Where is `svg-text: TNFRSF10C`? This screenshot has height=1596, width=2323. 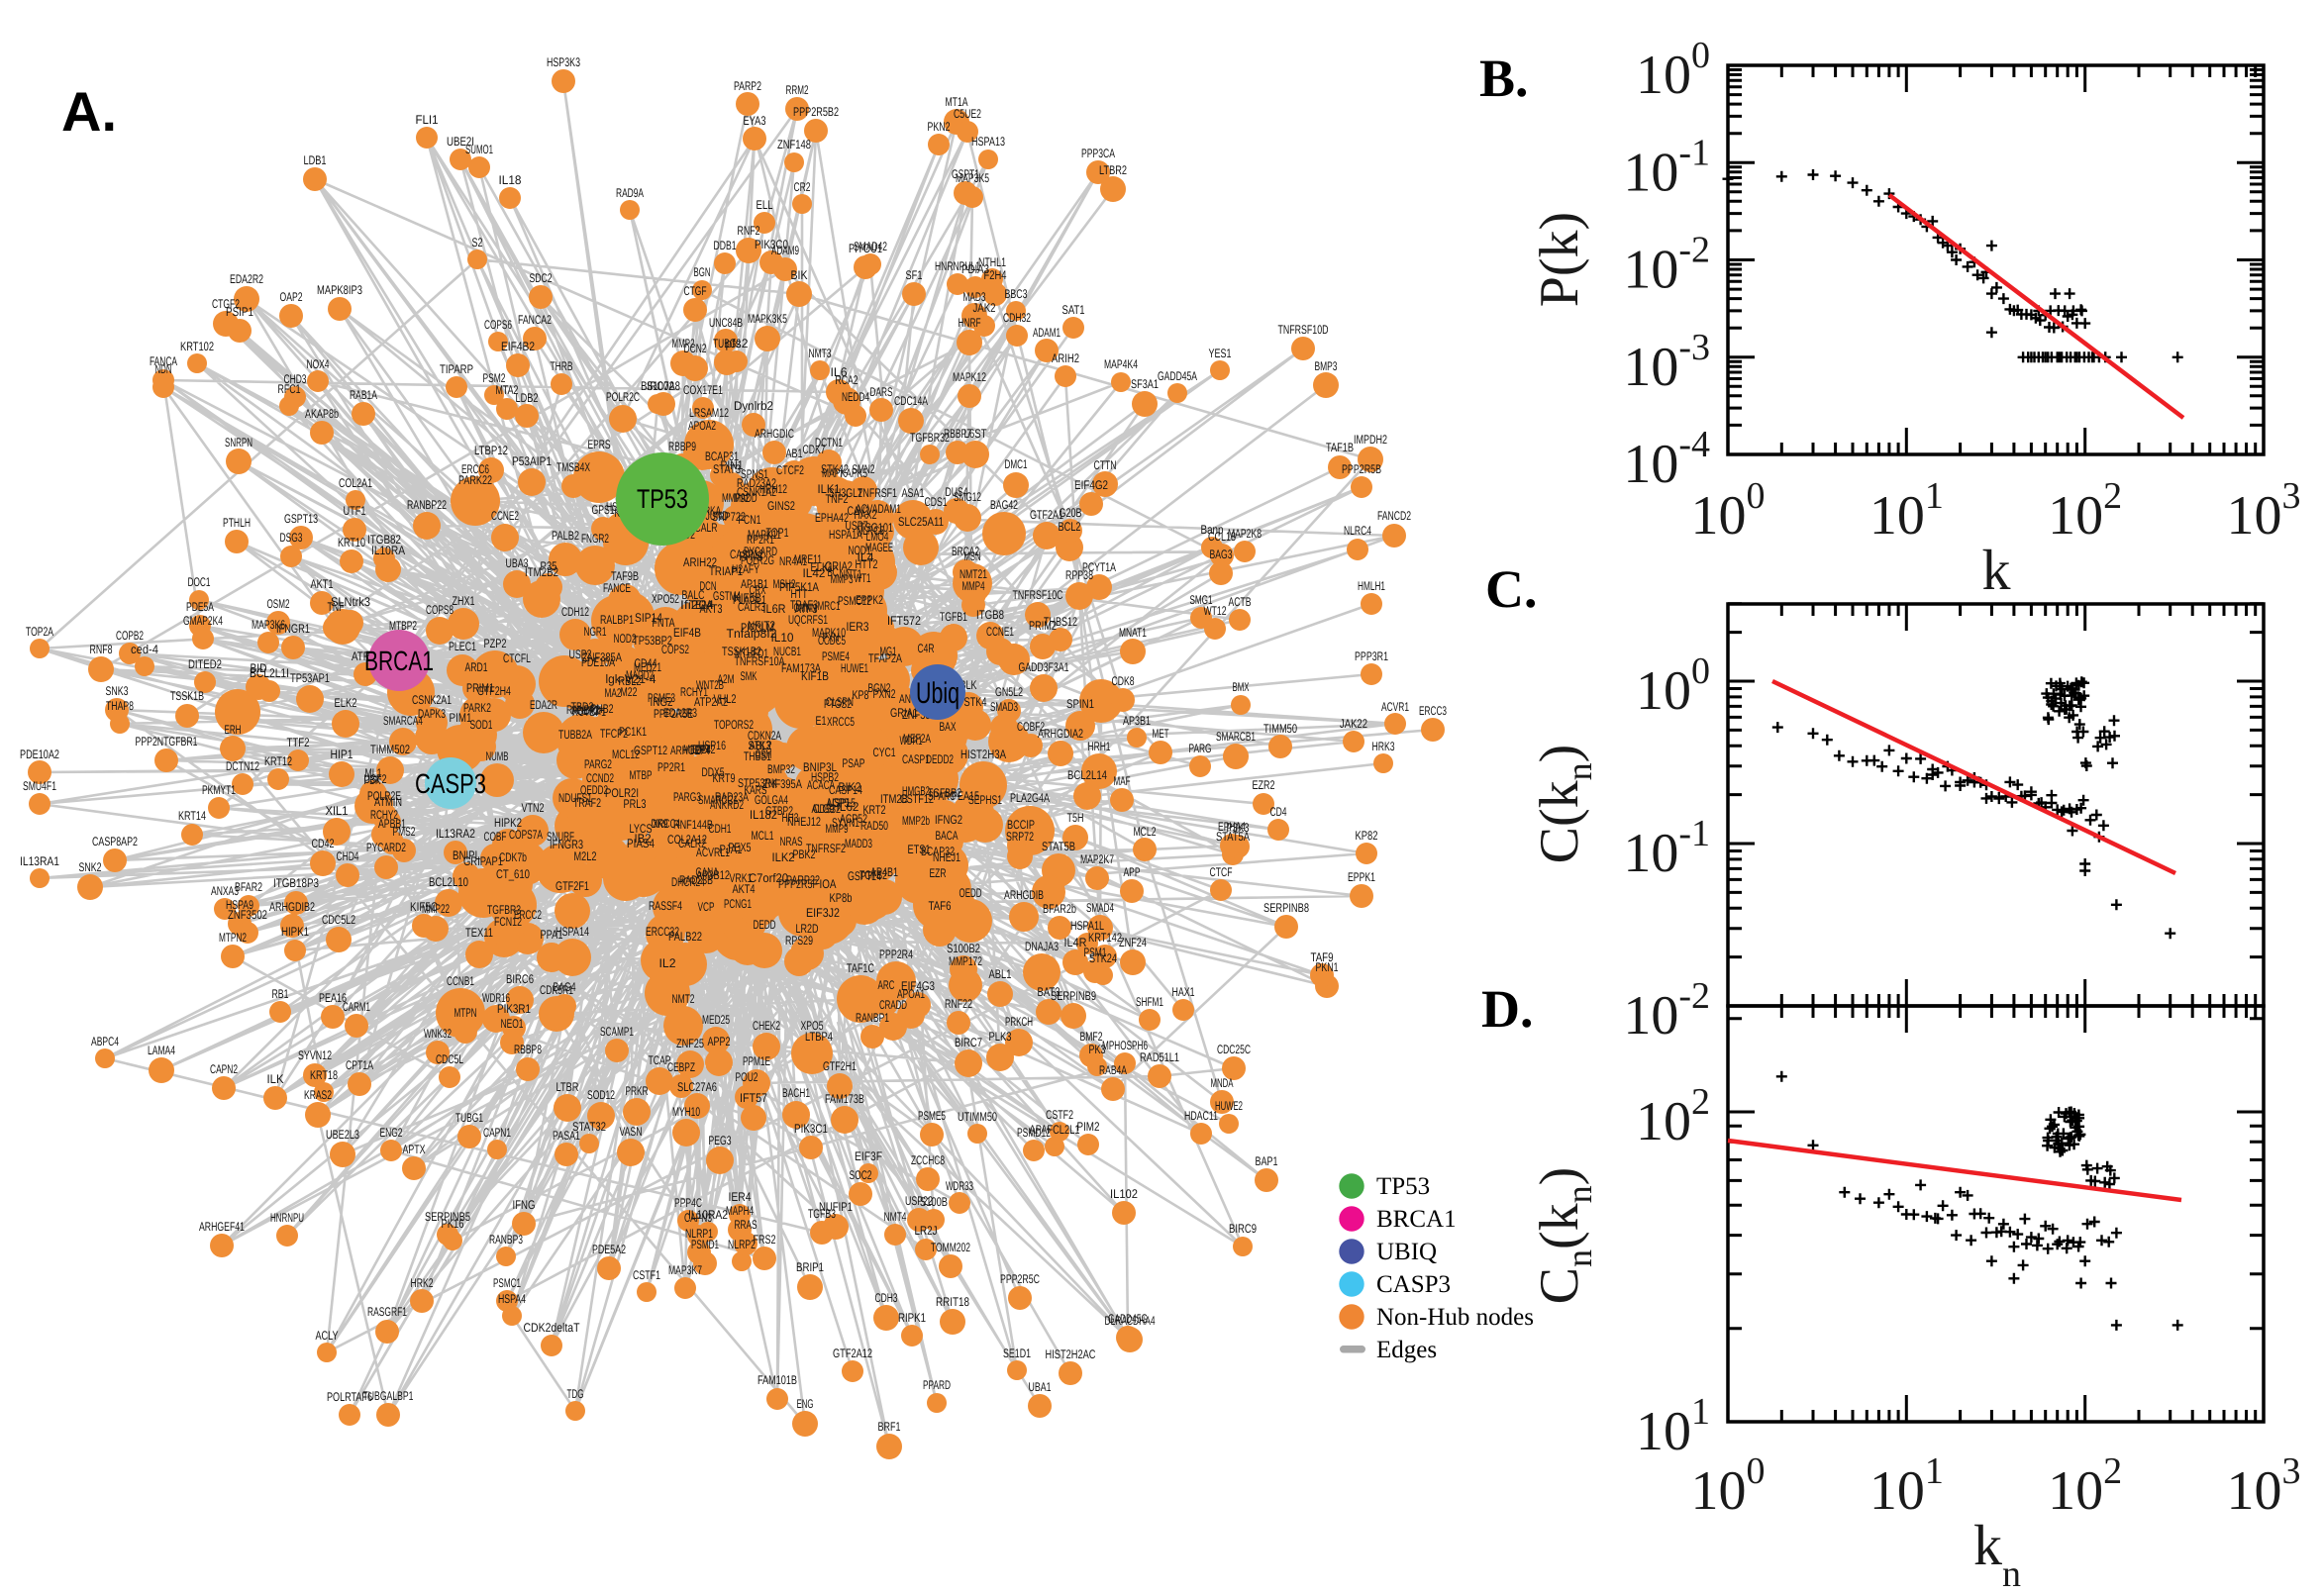 svg-text: TNFRSF10C is located at coordinates (1038, 595).